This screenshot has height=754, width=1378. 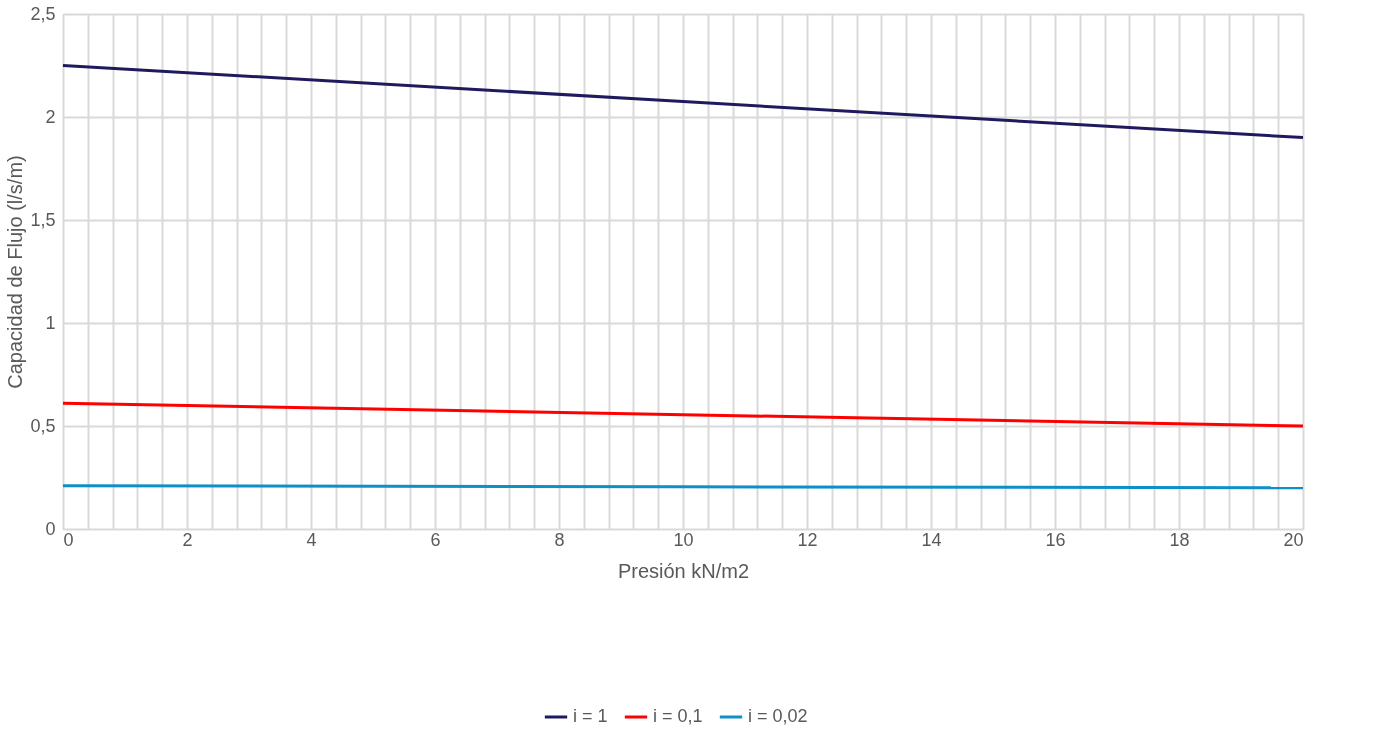 I want to click on y-tick-label: 1,5, so click(x=43, y=219).